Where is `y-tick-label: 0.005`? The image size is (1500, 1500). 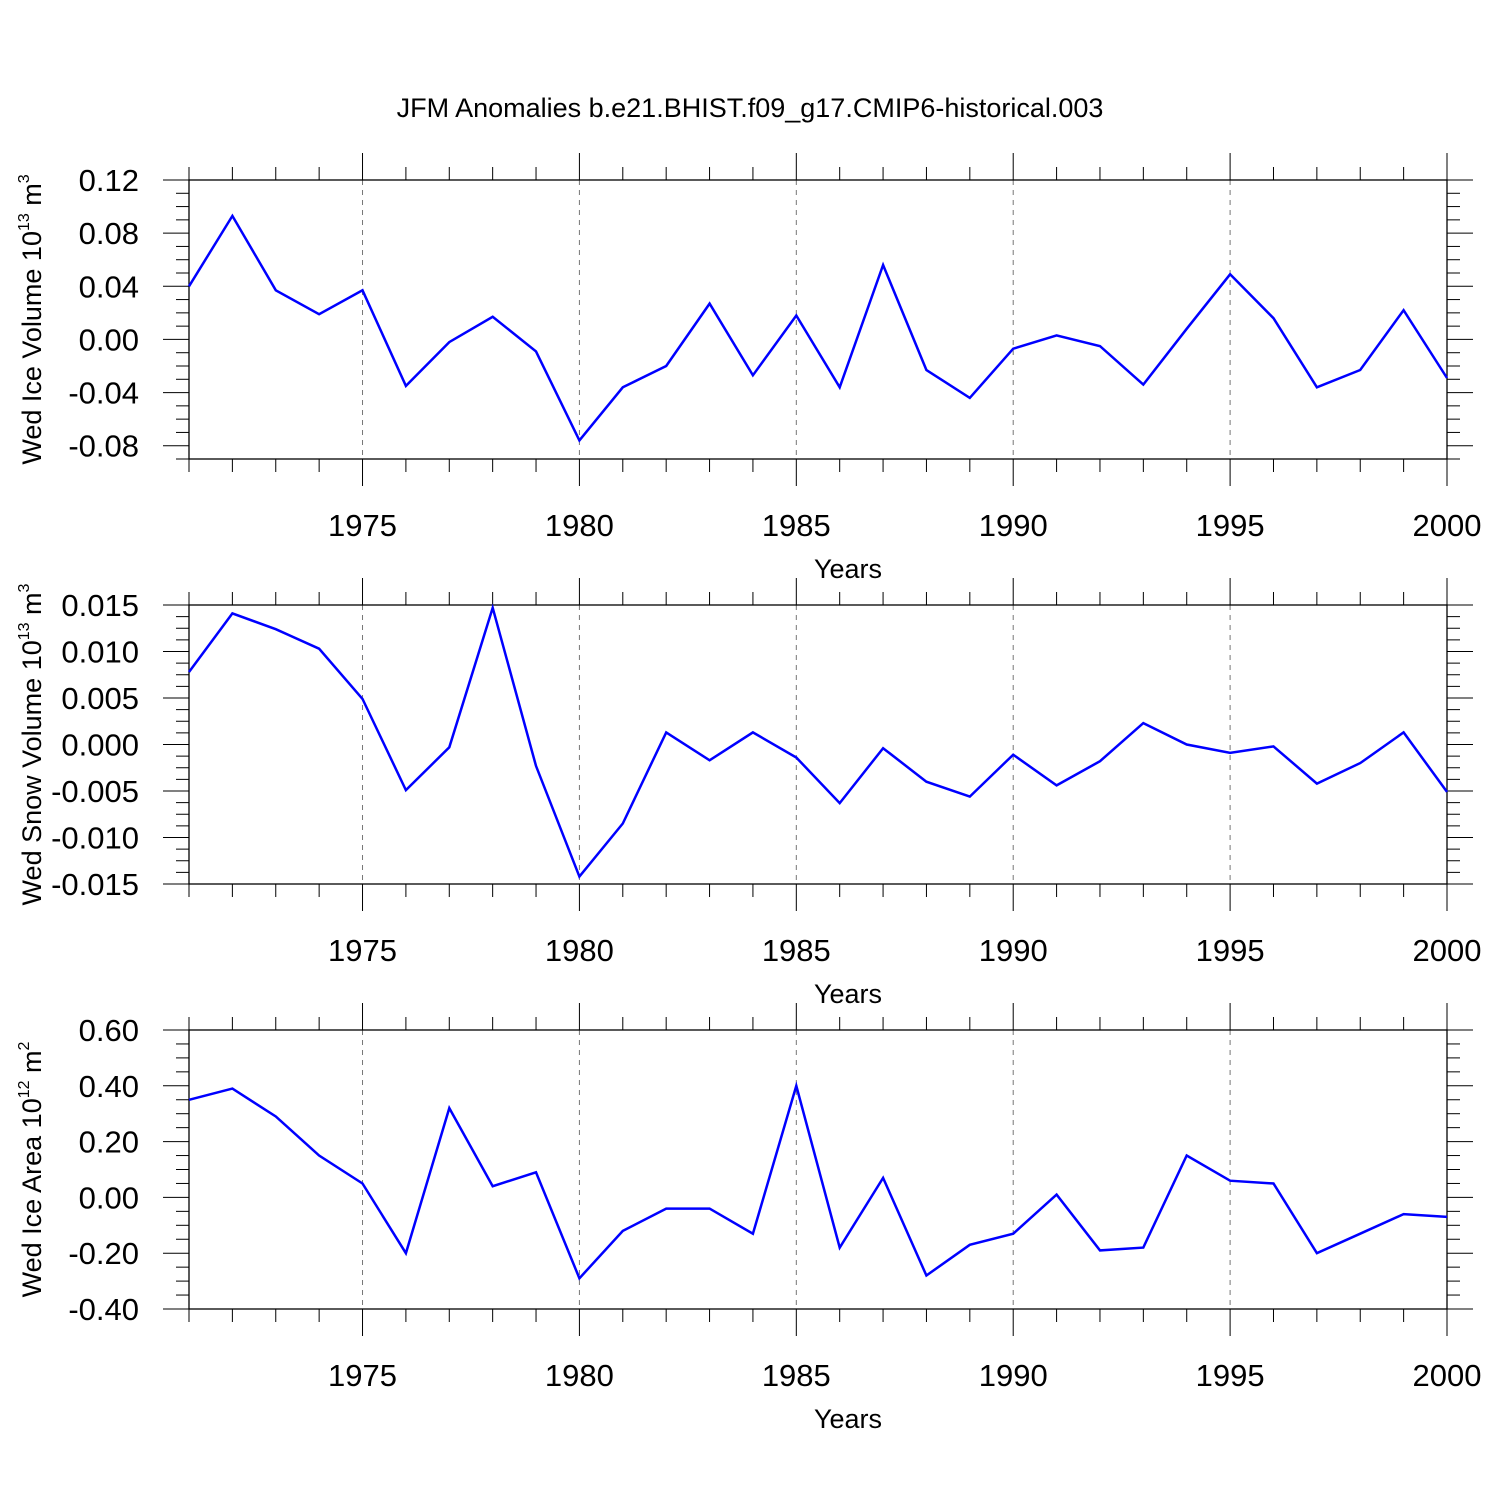
y-tick-label: 0.005 is located at coordinates (100, 698).